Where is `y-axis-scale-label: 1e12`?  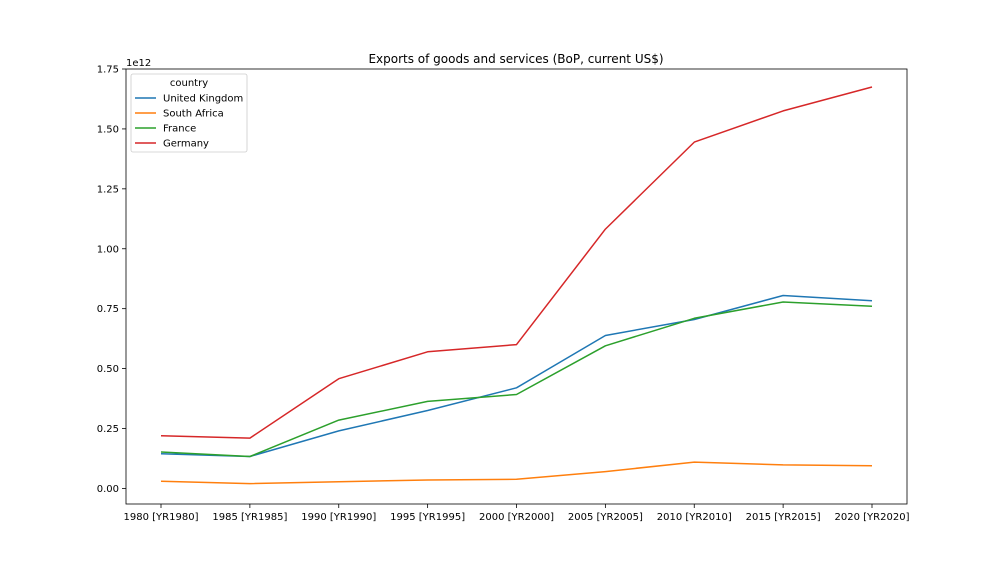 y-axis-scale-label: 1e12 is located at coordinates (138, 63).